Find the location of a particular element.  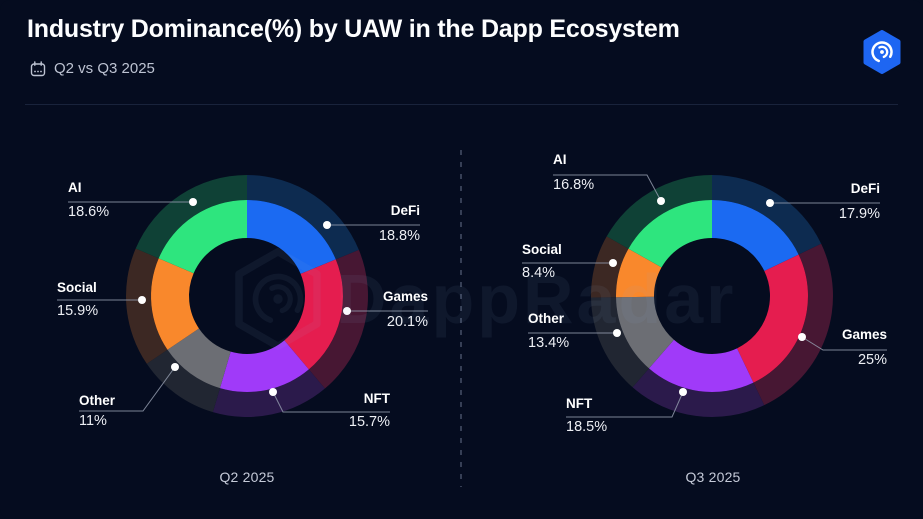

q3-donut-segment-defi is located at coordinates (755, 235).